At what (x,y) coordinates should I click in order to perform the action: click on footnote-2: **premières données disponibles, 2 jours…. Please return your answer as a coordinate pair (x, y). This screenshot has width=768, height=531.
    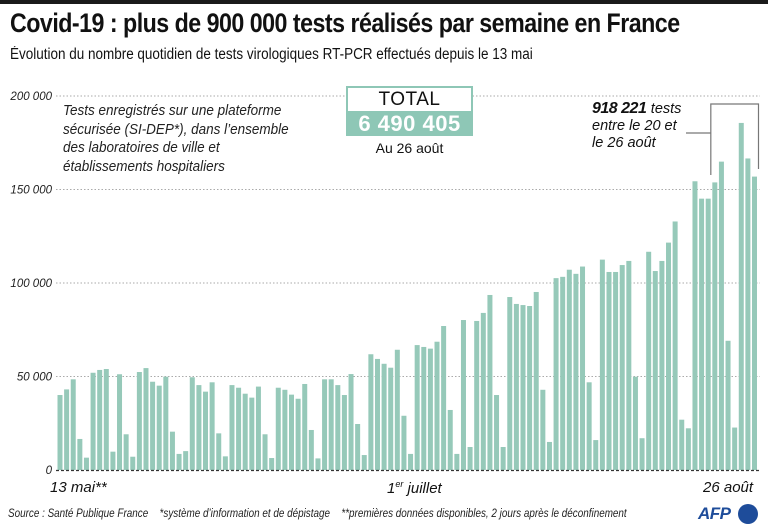
    Looking at the image, I should click on (484, 514).